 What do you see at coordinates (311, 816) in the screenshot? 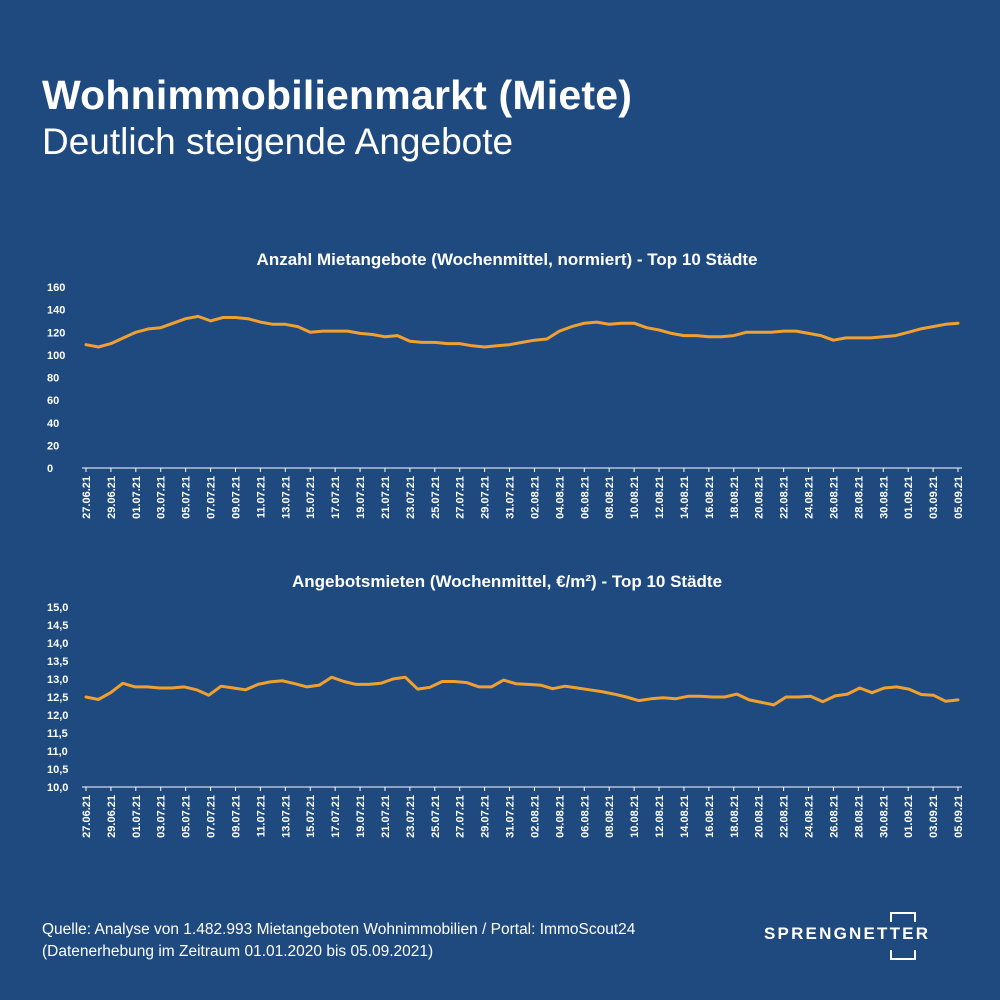
I see `x-tick-label: 15.07.21` at bounding box center [311, 816].